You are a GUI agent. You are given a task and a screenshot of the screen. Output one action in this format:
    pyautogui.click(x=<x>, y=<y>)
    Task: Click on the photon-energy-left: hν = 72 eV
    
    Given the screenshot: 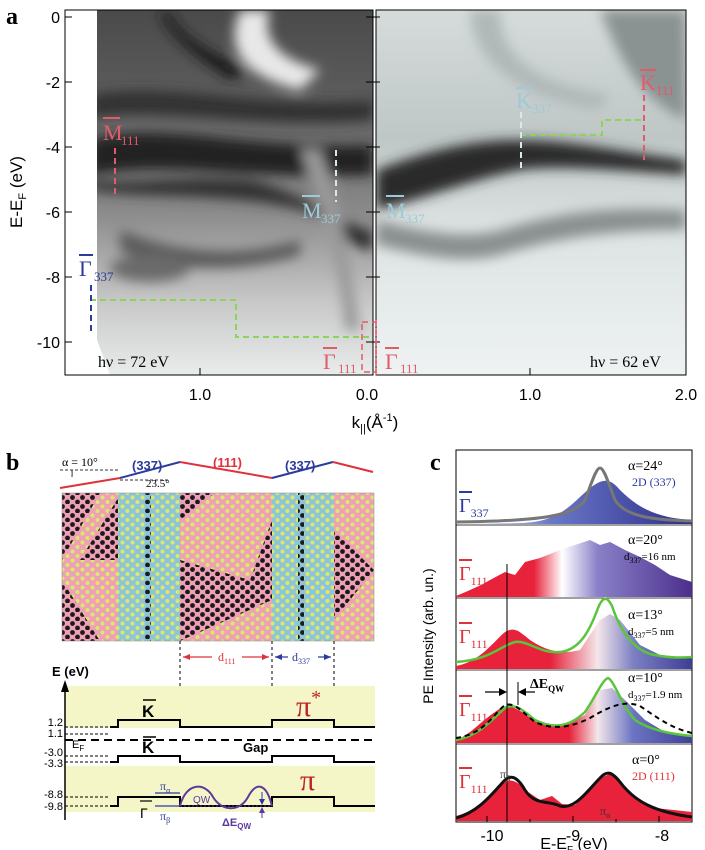 What is the action you would take?
    pyautogui.click(x=133, y=362)
    